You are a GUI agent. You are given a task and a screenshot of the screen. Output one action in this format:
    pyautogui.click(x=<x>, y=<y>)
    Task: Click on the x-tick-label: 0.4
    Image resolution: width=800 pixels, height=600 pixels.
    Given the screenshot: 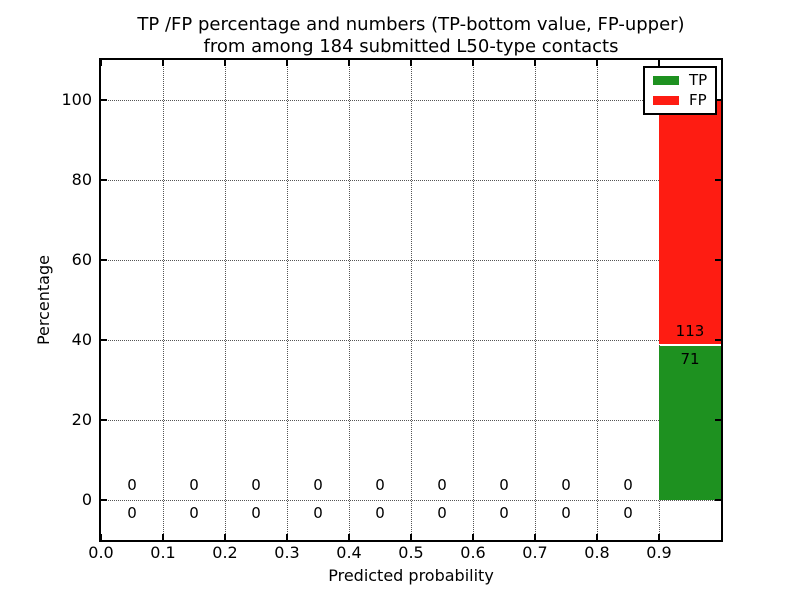 What is the action you would take?
    pyautogui.click(x=349, y=552)
    